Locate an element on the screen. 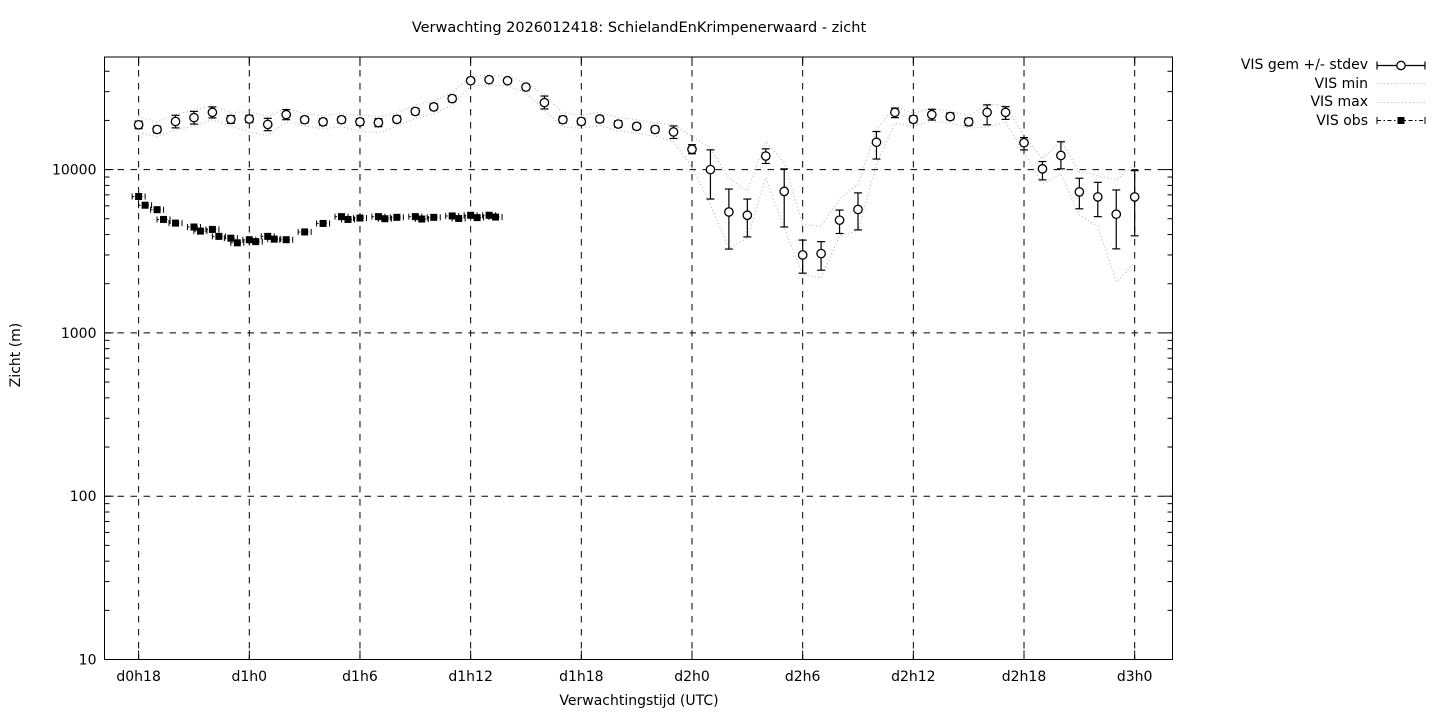 This screenshot has width=1440, height=720. legend-label: VIS gem +/- stdev is located at coordinates (1304, 65).